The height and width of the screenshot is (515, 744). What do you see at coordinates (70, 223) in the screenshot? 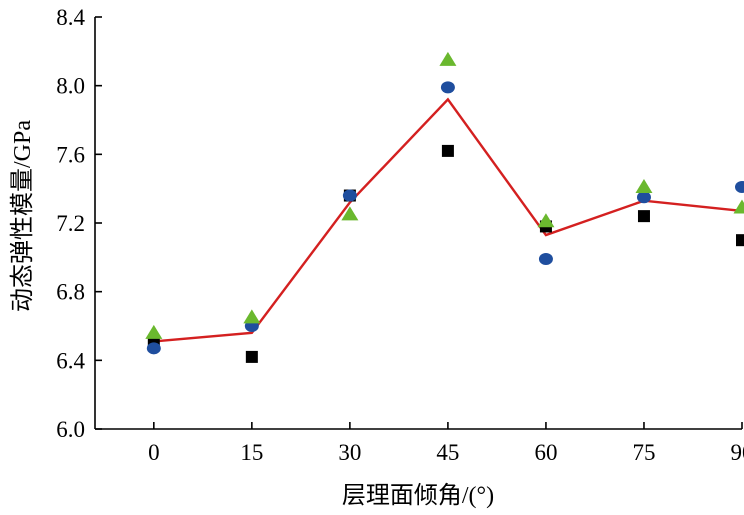
I see `y-tick-label: 7.2` at bounding box center [70, 223].